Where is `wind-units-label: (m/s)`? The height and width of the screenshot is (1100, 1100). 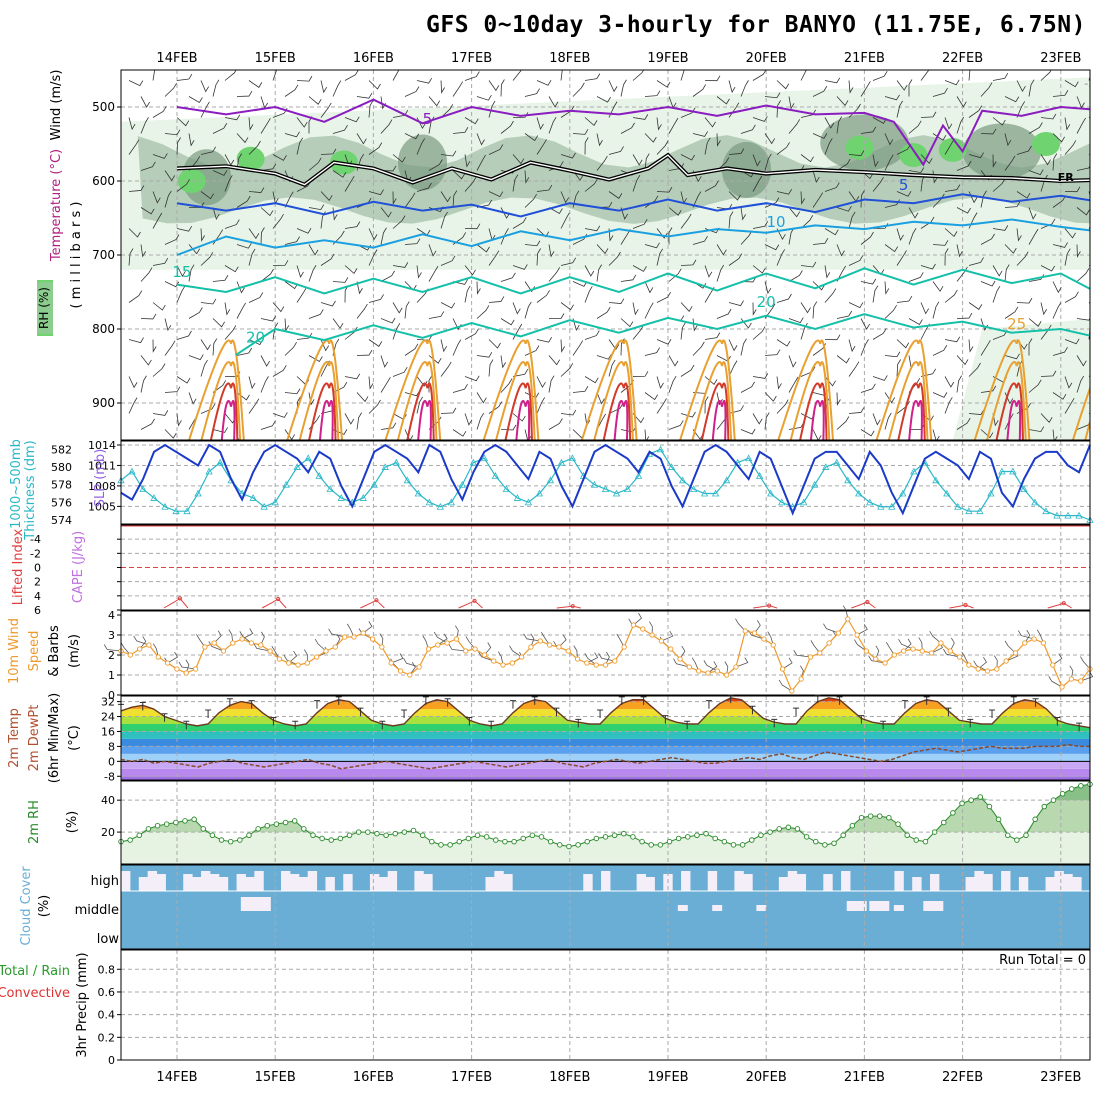 wind-units-label: (m/s) is located at coordinates (74, 651).